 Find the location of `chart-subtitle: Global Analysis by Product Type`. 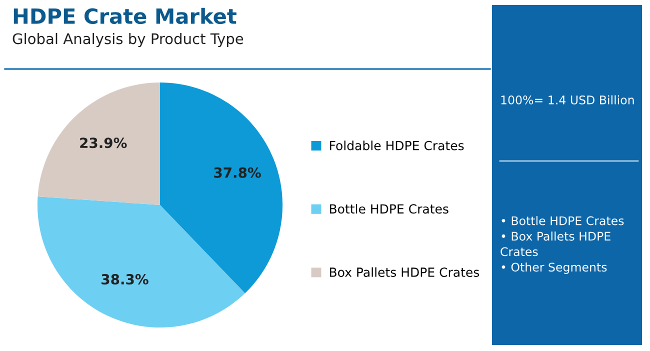

chart-subtitle: Global Analysis by Product Type is located at coordinates (128, 40).